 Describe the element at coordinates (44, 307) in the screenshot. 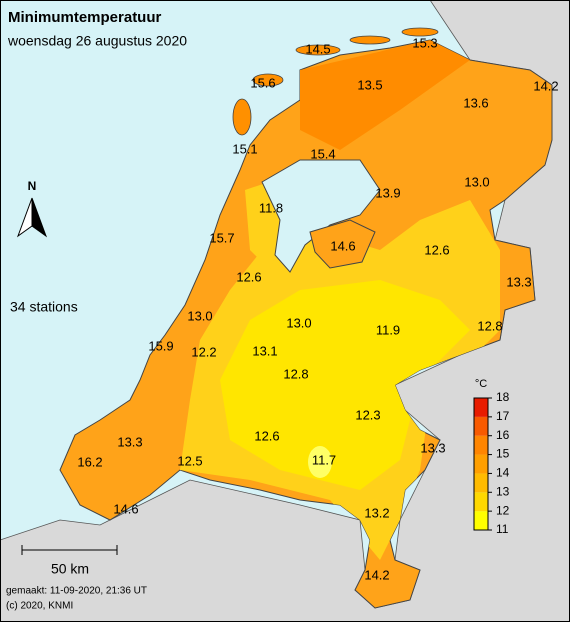

I see `stations-count: 34 stations` at that location.